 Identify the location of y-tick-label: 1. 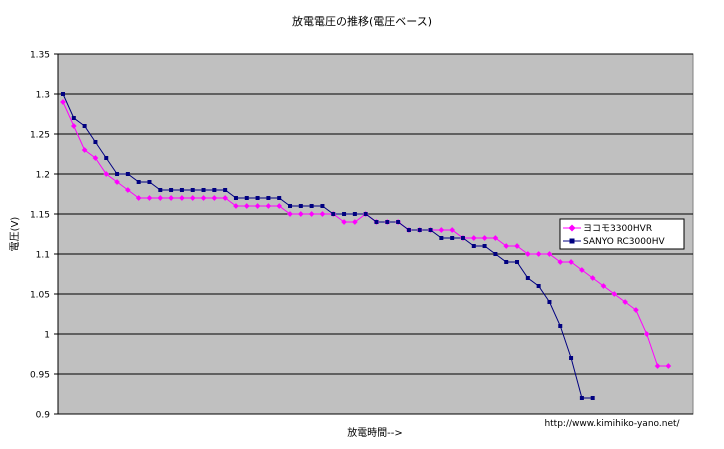
(47, 336).